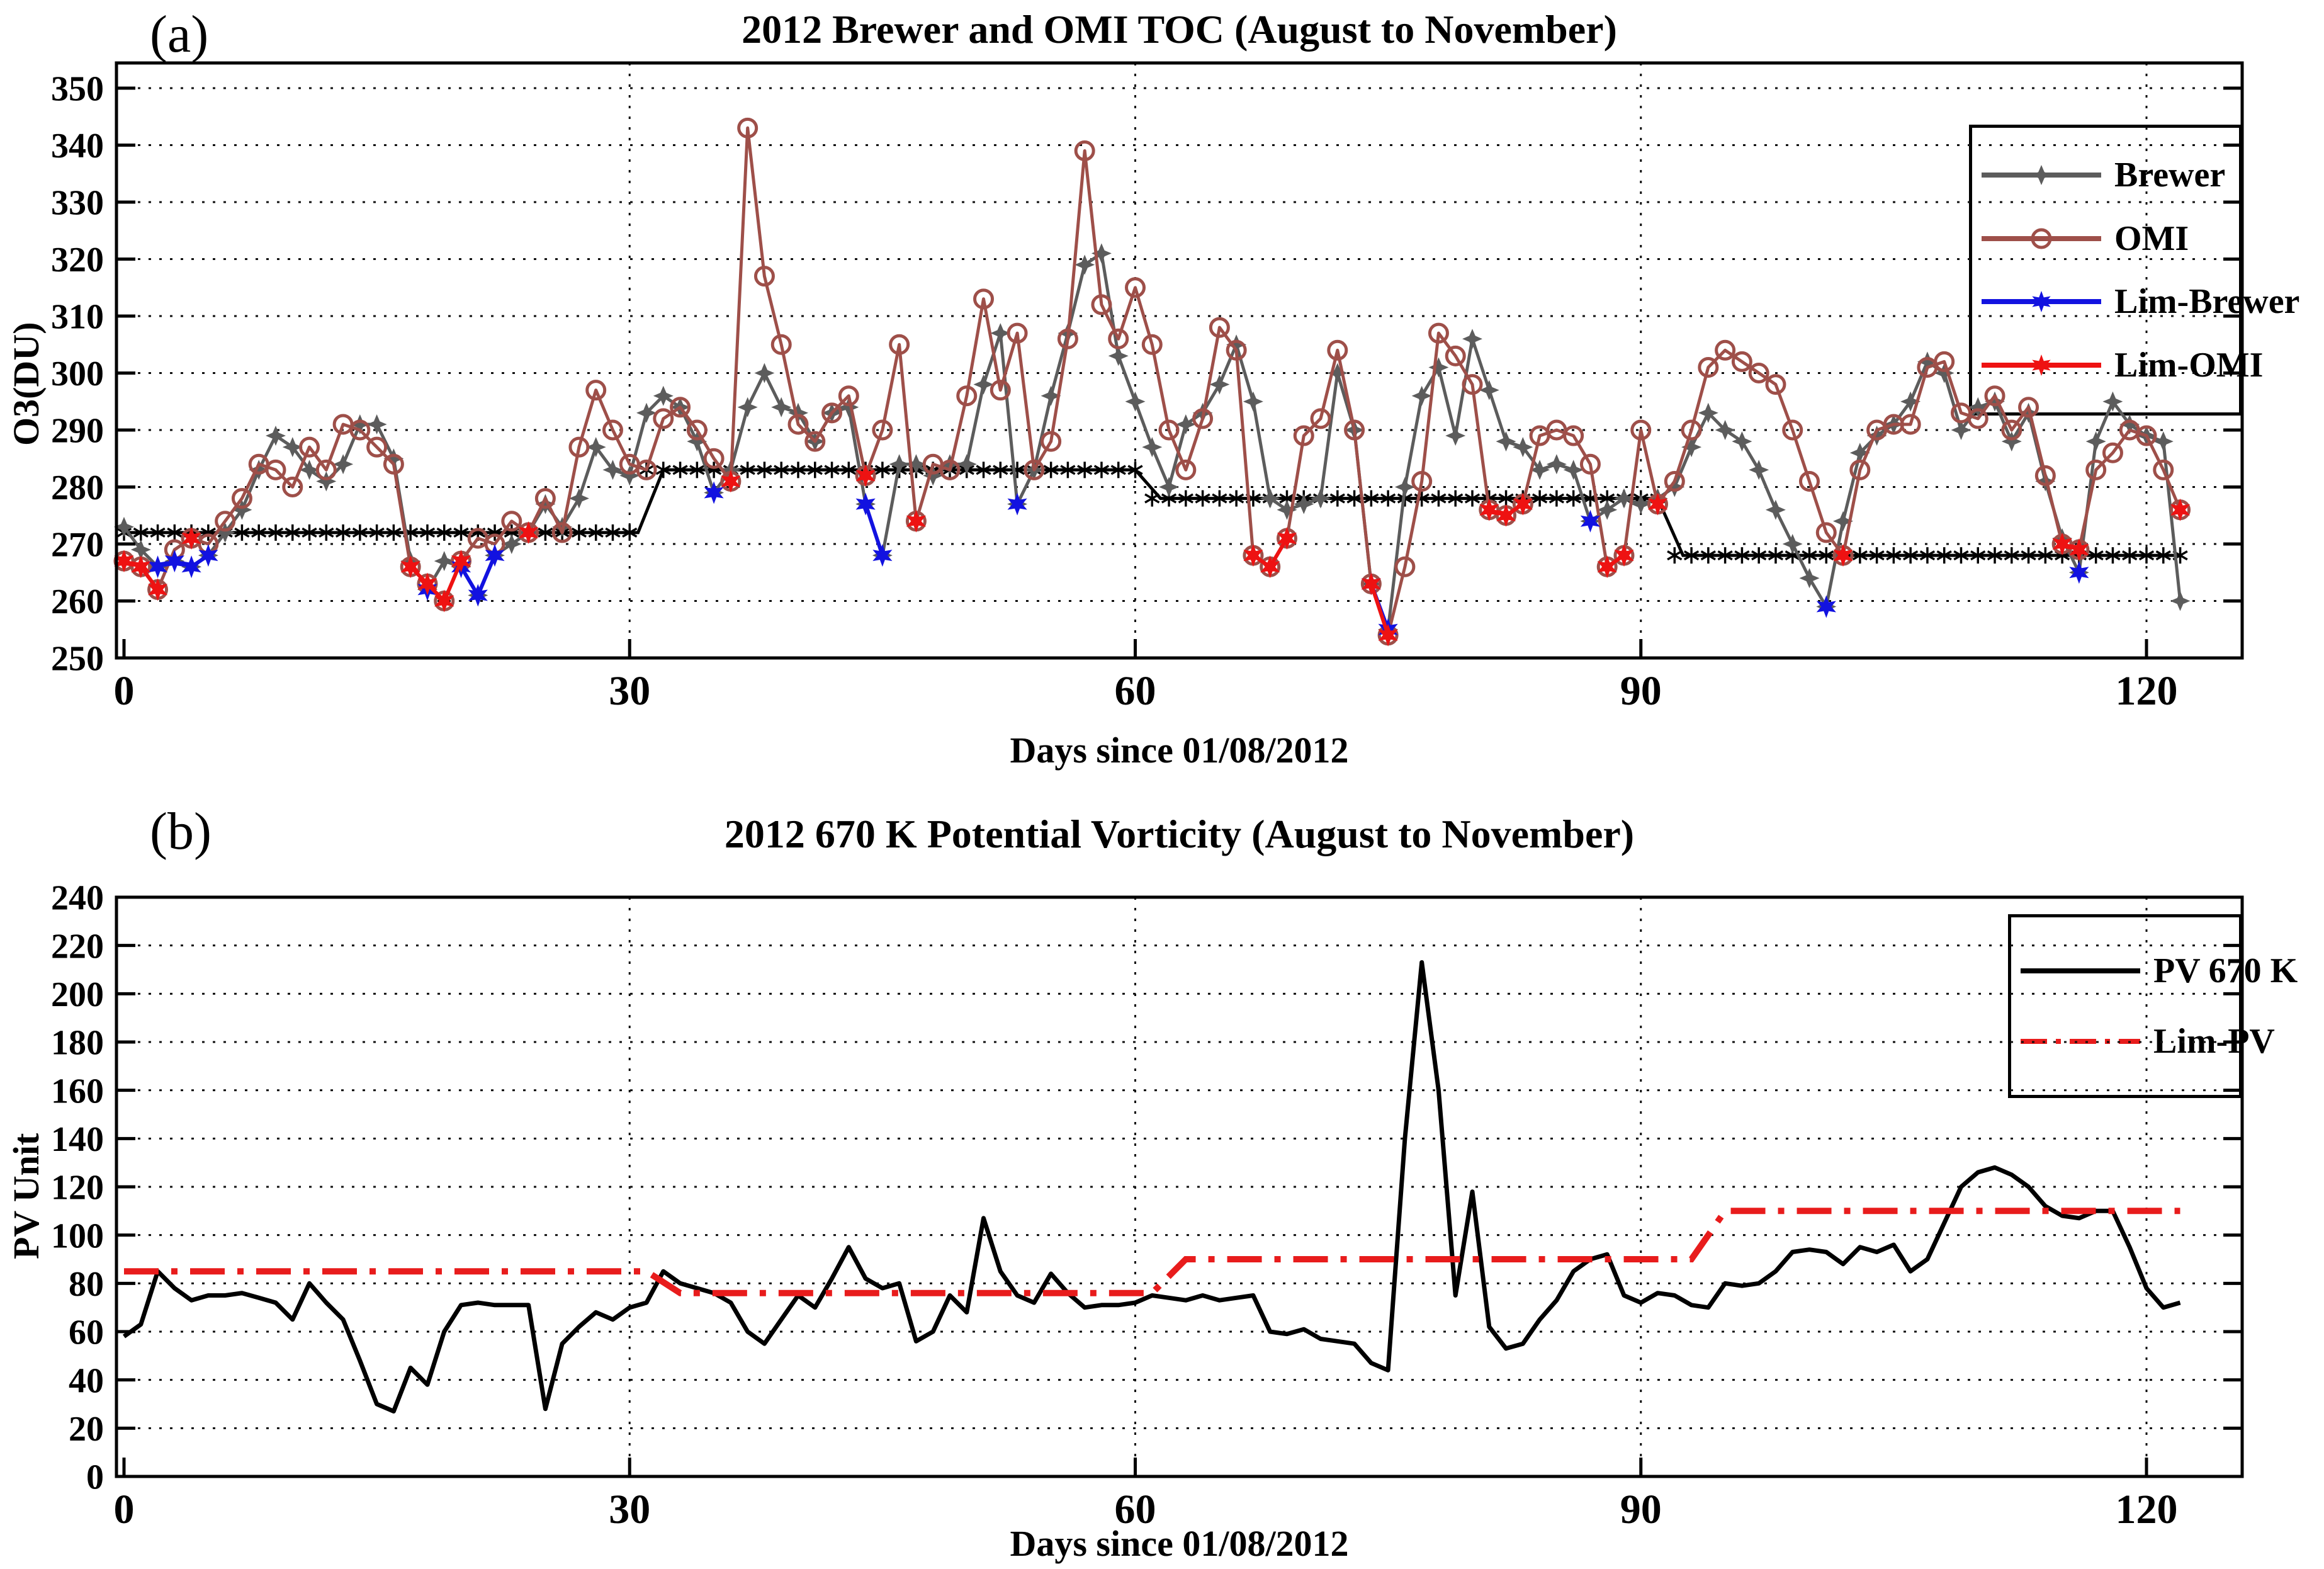  I want to click on legend-label: Lim-Brewer, so click(2207, 302).